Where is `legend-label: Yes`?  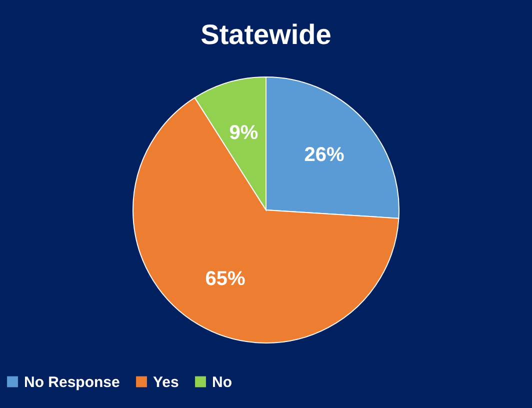
legend-label: Yes is located at coordinates (166, 382).